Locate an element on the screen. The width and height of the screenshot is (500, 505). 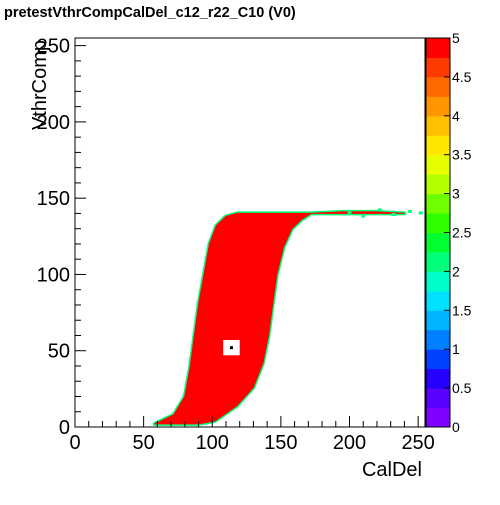
x-axis: 0 50 100 150 200 250 is located at coordinates (252, 435).